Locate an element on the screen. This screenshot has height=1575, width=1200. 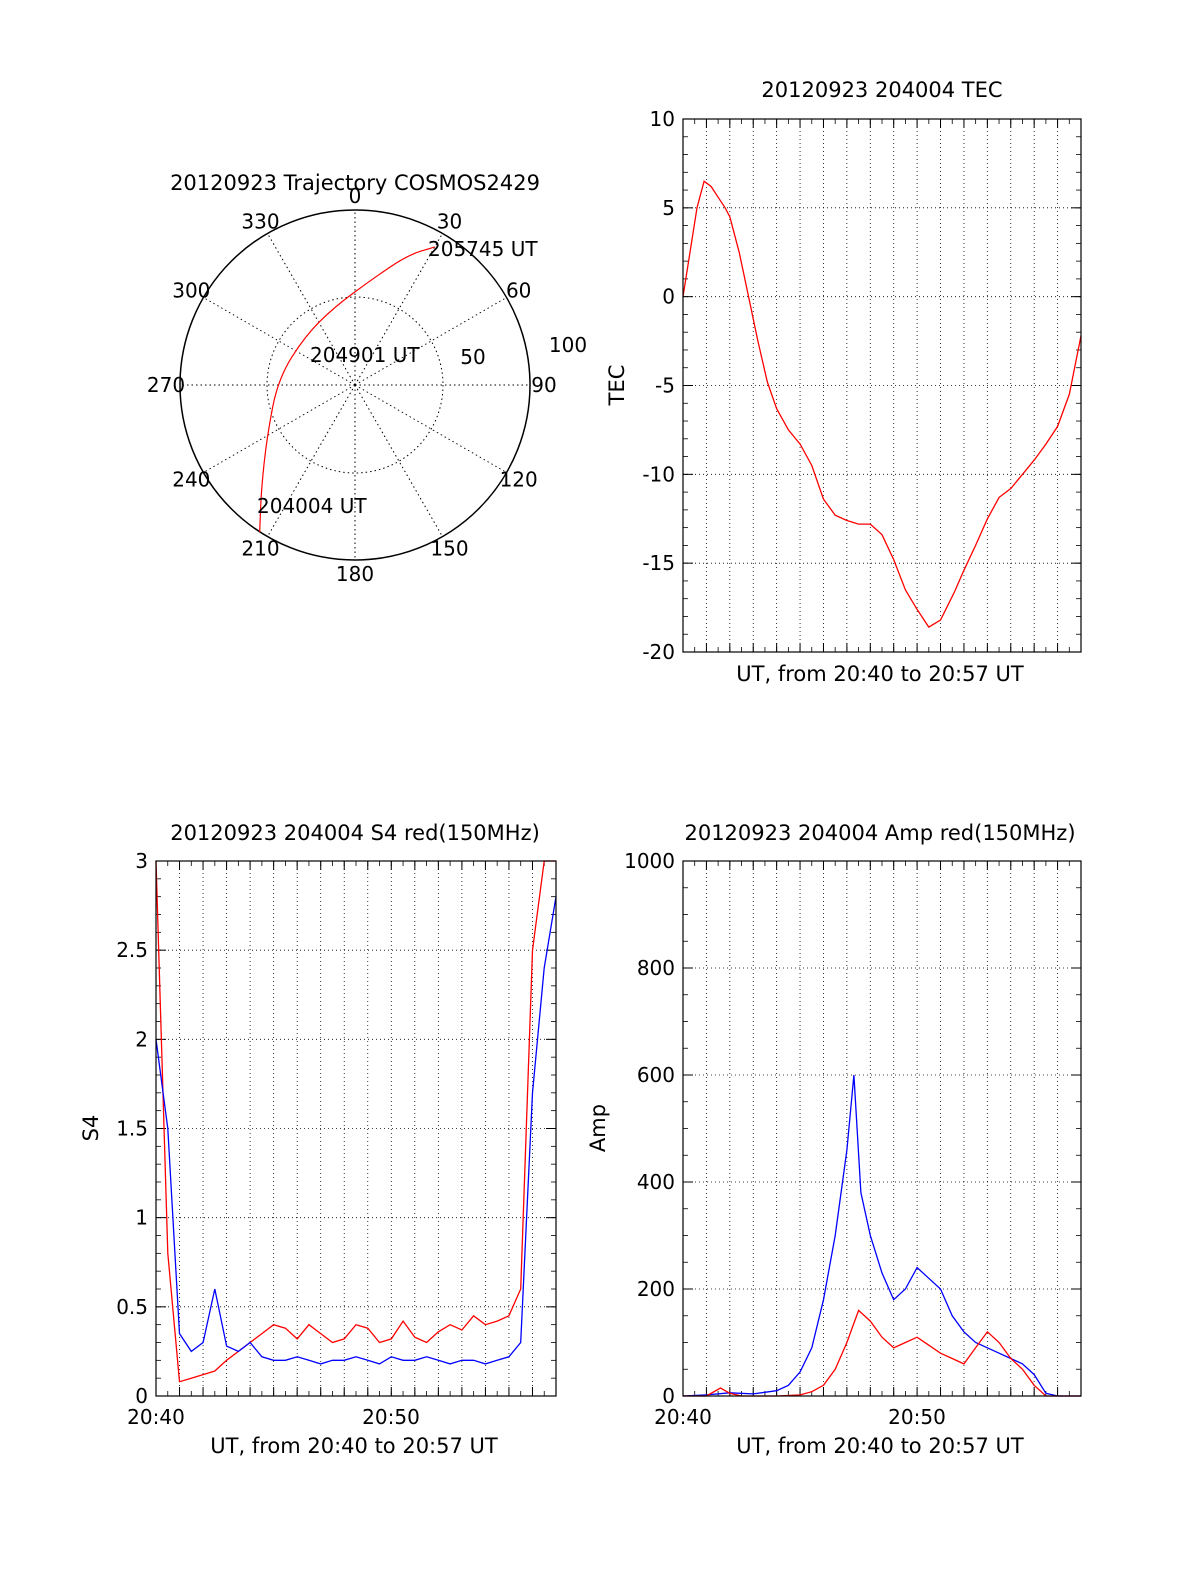
s4-blue-series-line is located at coordinates (356, 1130).